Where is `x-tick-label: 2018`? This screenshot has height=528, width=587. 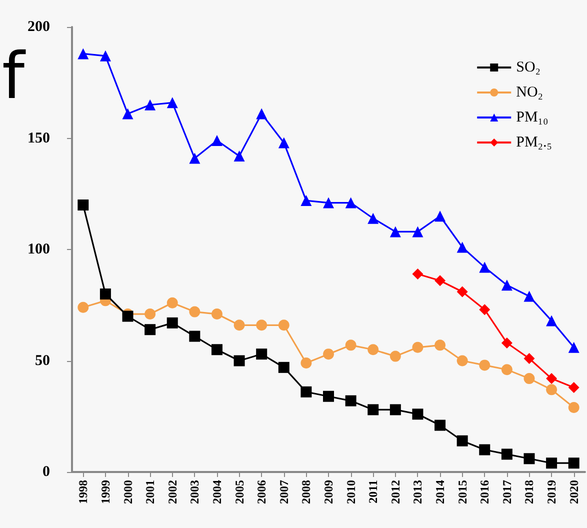
x-tick-label: 2018 is located at coordinates (529, 492).